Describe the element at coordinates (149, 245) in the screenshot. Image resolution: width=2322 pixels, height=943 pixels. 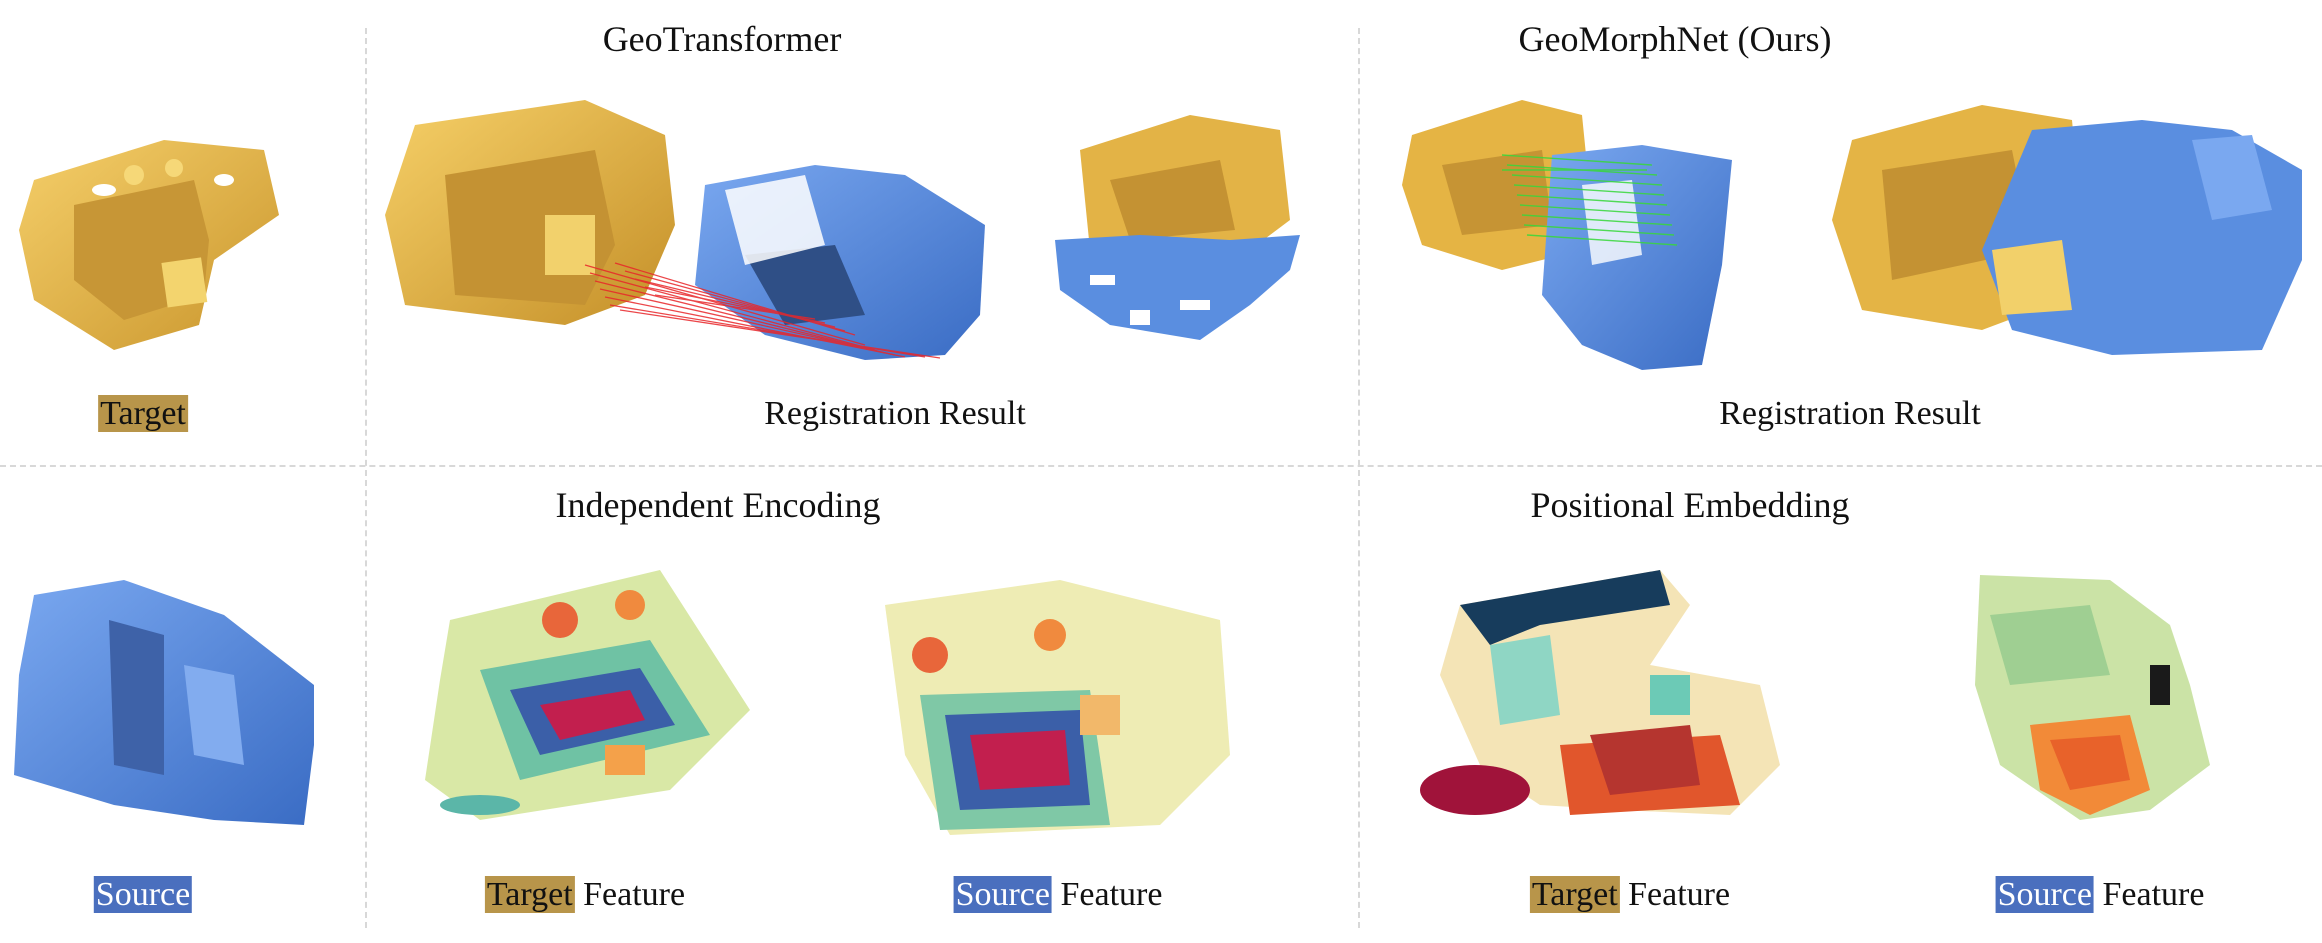
I see `target-point-cloud` at that location.